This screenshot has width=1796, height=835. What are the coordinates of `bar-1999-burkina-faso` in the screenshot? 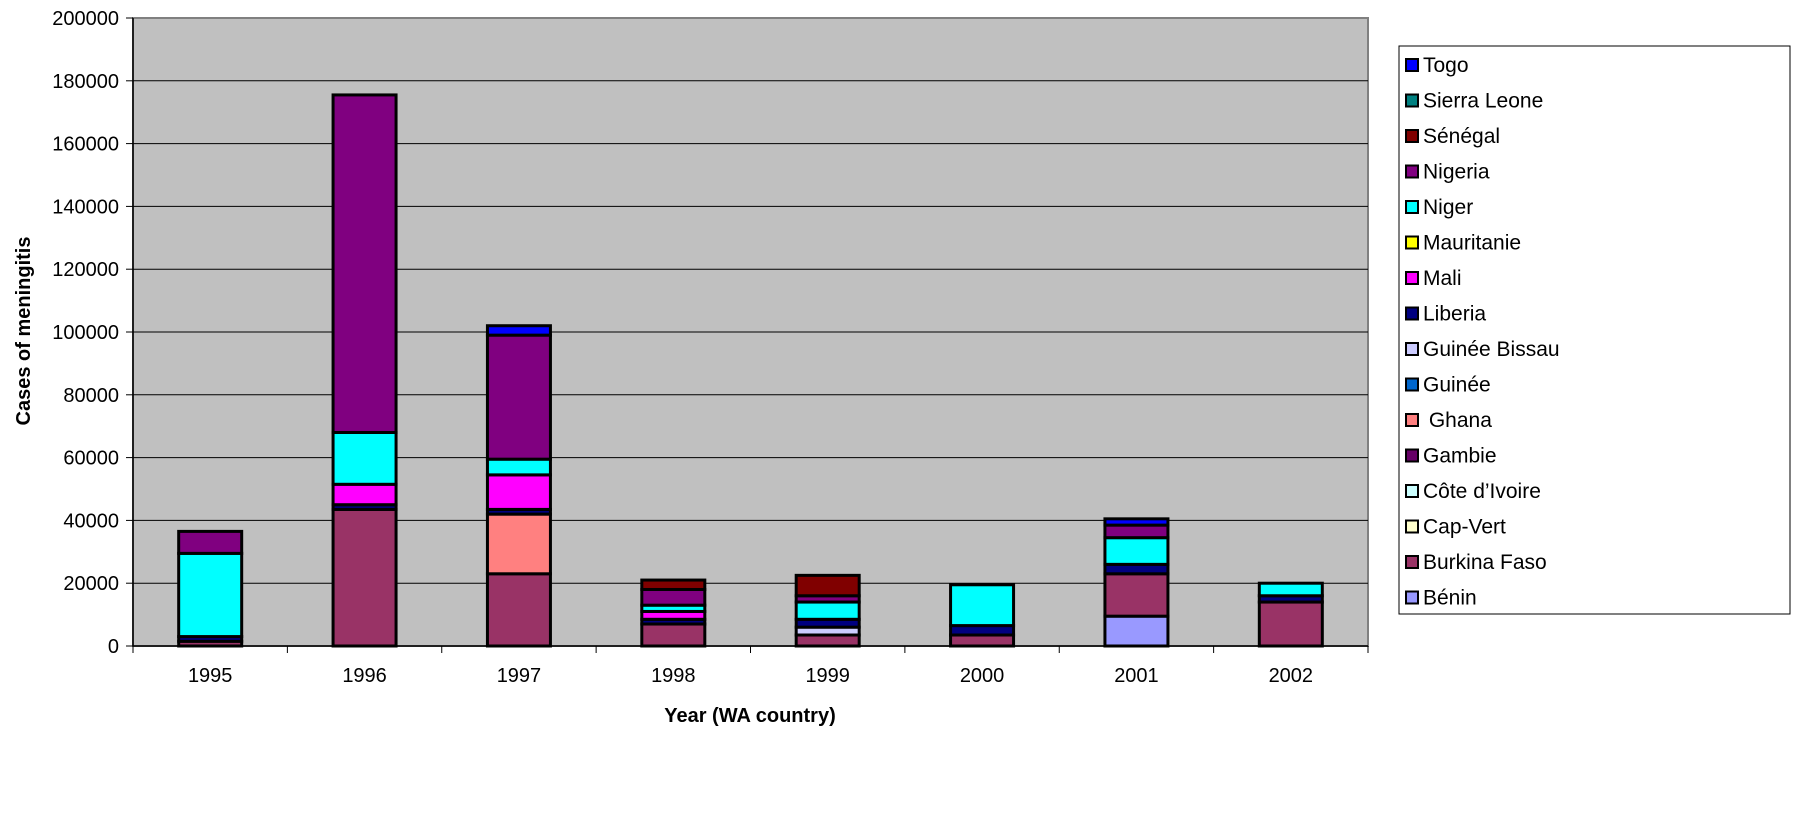 It's located at (827, 640).